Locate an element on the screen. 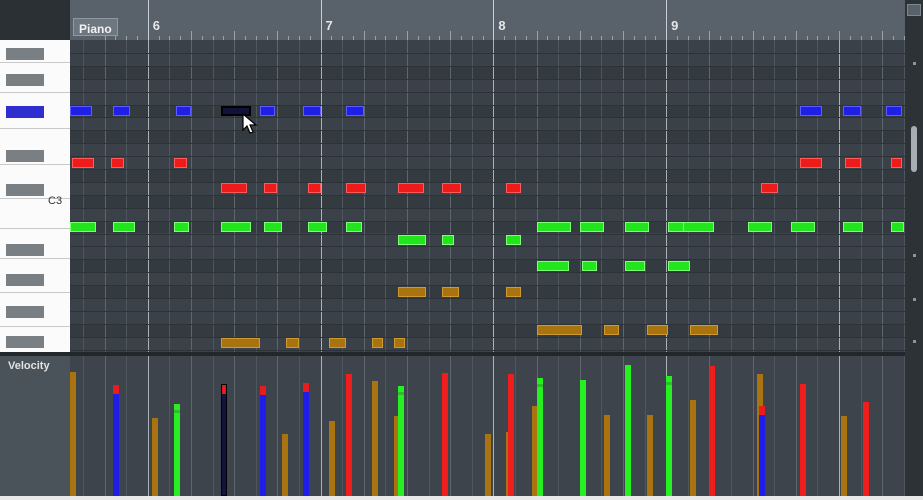  zoom-handle is located at coordinates (914, 299).